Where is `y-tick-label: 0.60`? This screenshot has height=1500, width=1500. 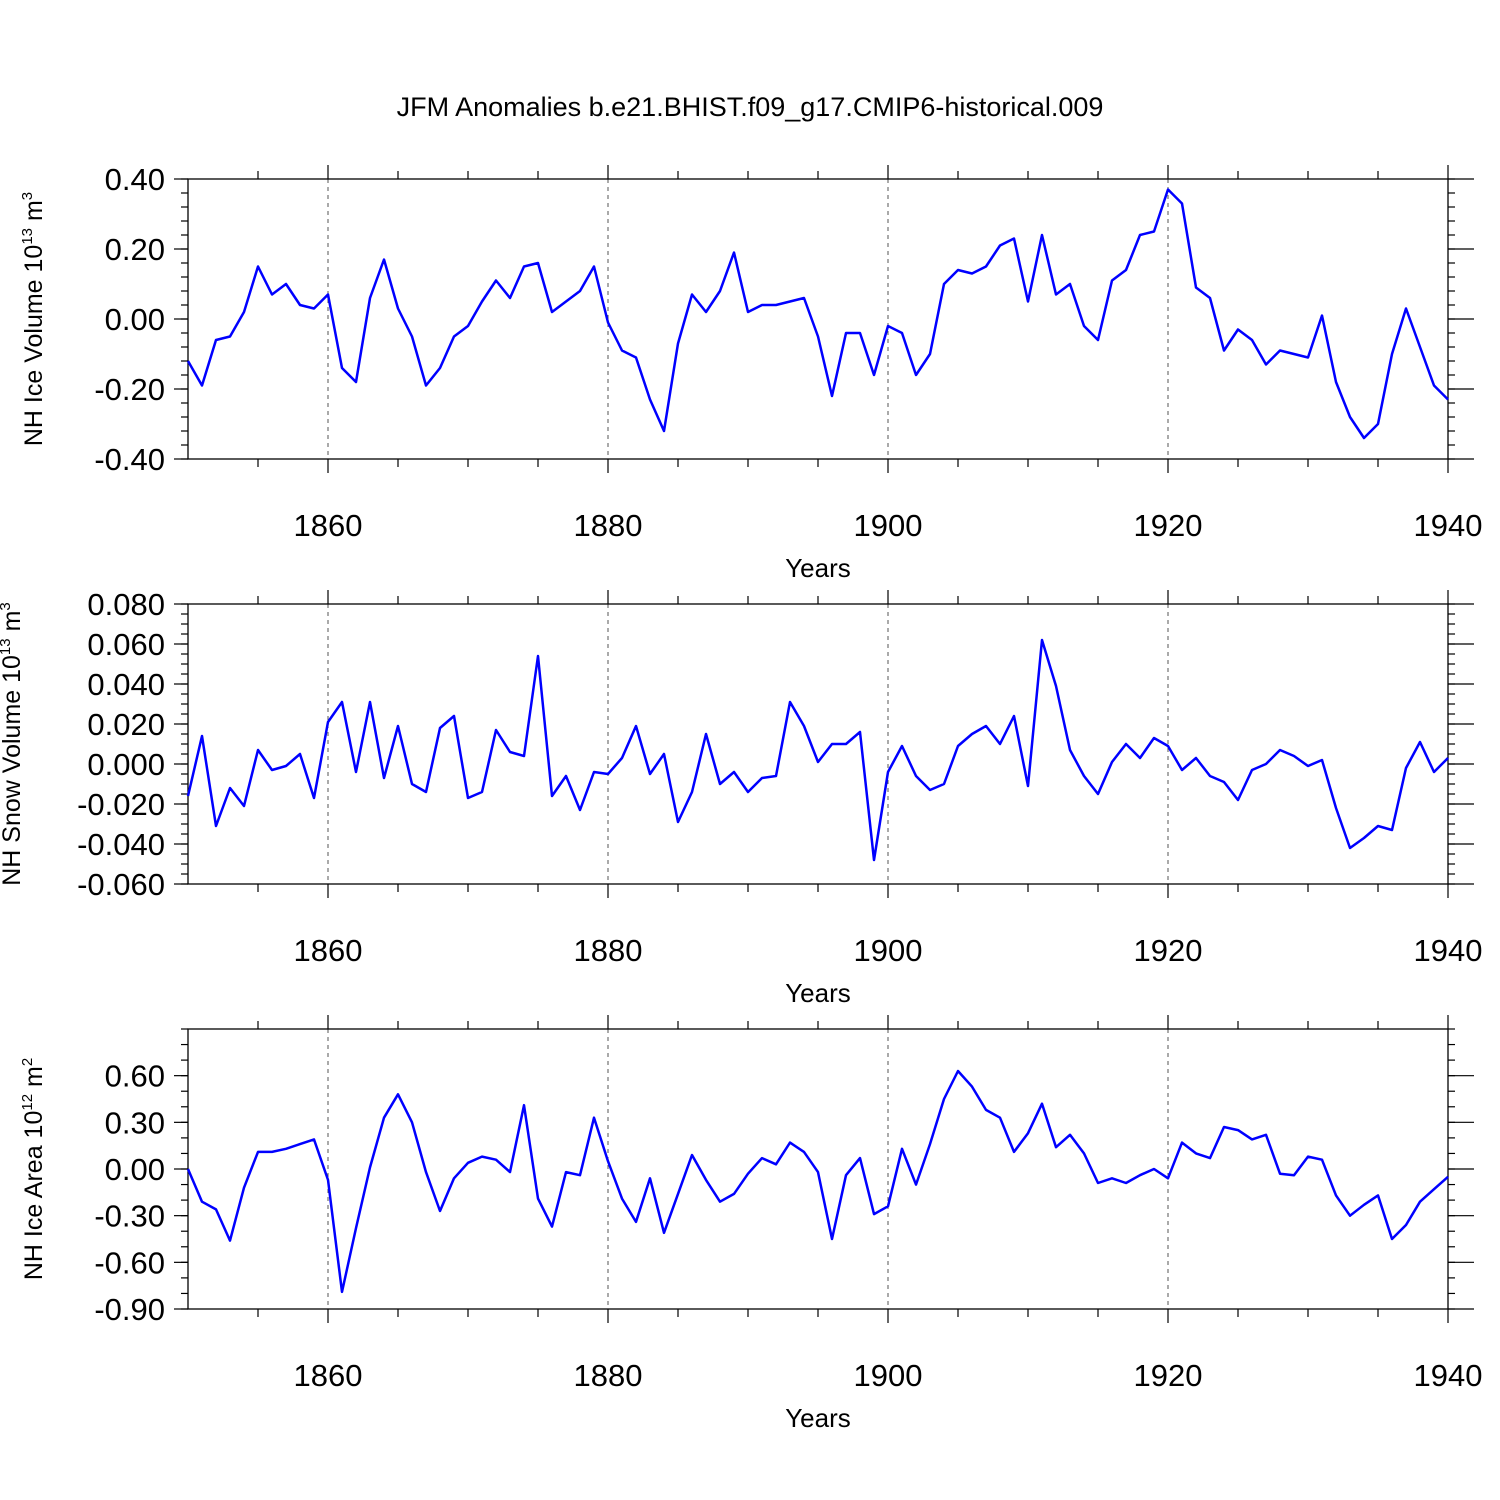 y-tick-label: 0.60 is located at coordinates (135, 1076).